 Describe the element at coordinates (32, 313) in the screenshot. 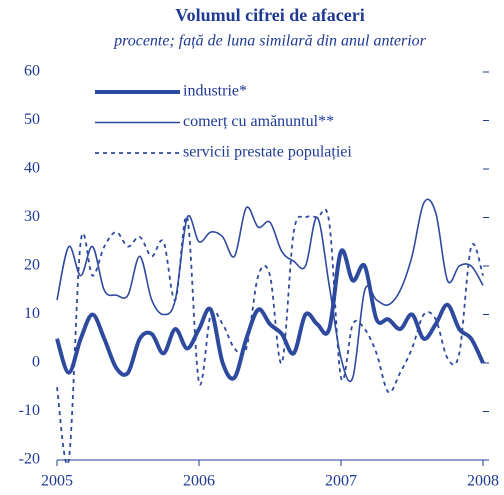

I see `y-tick-label: 10` at that location.